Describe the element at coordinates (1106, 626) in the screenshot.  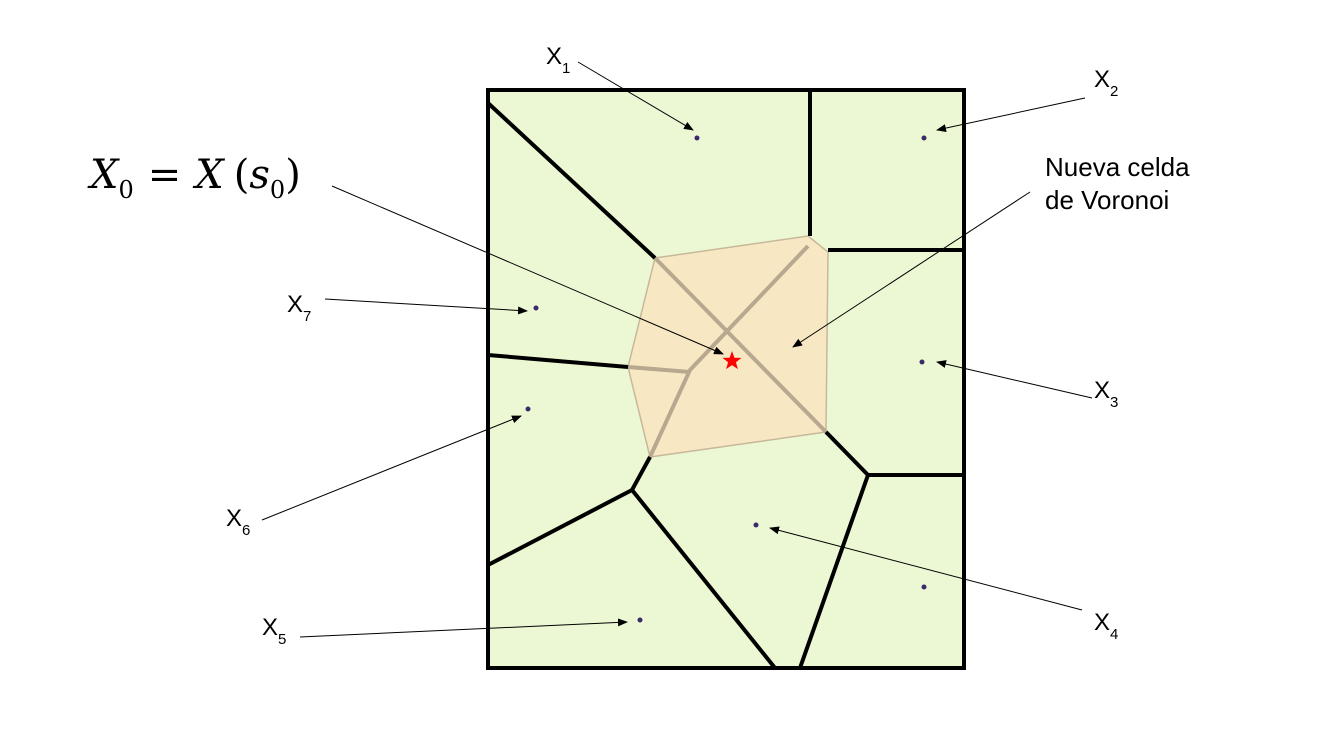
I see `label-x4: X4` at that location.